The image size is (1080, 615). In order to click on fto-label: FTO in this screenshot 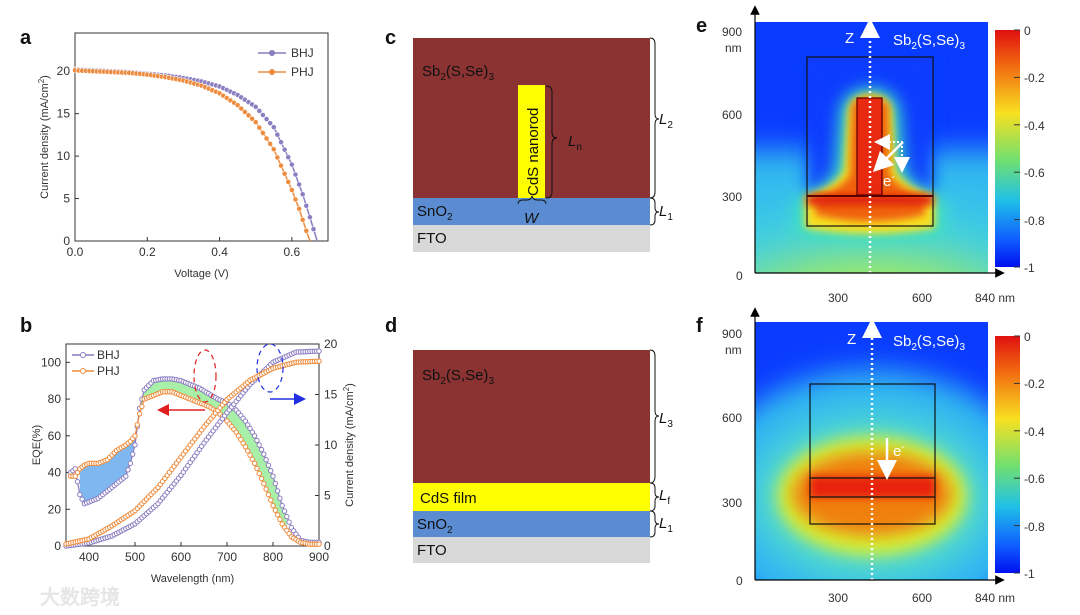, I will do `click(432, 550)`.